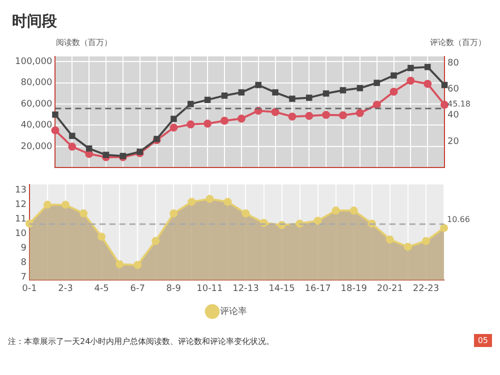  What do you see at coordinates (21, 234) in the screenshot?
I see `y-tick-label: 10` at bounding box center [21, 234].